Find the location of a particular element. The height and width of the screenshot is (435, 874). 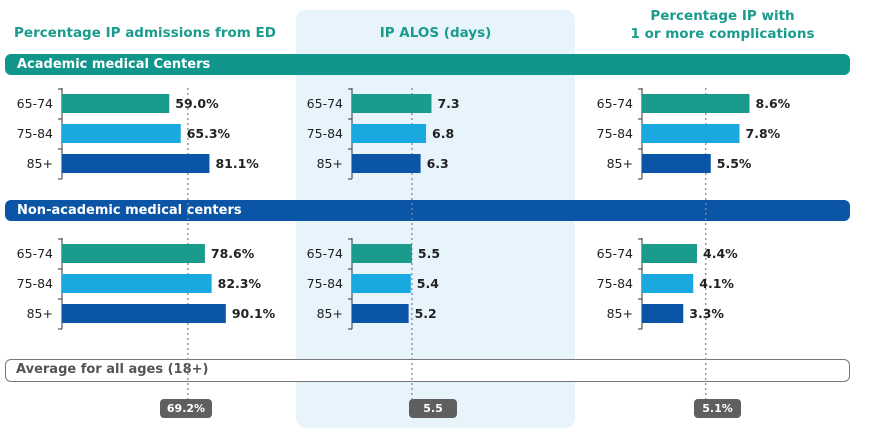

data-label: 7.8% is located at coordinates (763, 133).